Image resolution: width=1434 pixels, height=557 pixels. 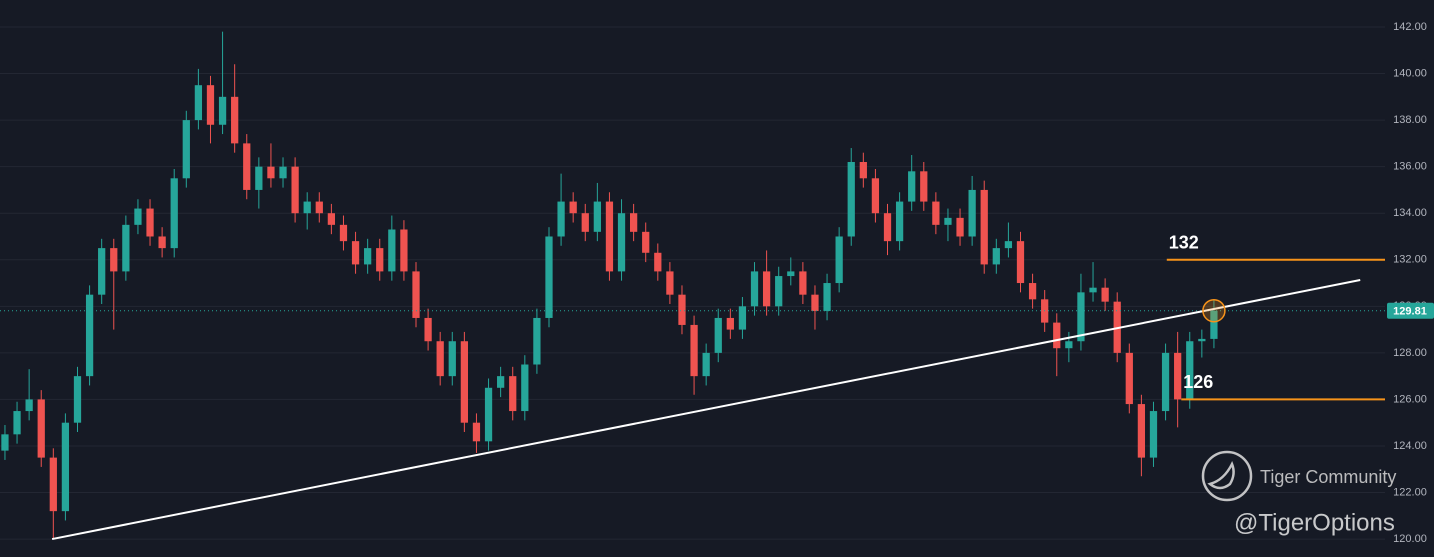 I want to click on last-price-label: 129.81, so click(x=1410, y=312).